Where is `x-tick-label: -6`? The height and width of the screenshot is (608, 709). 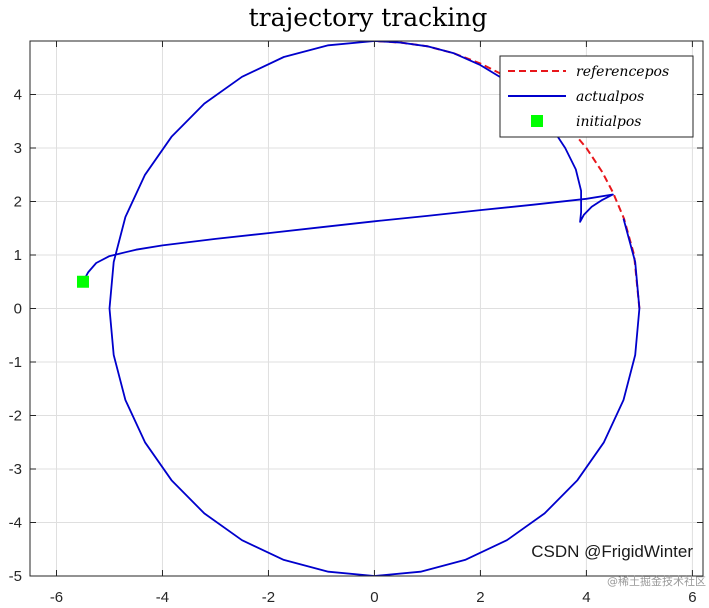 x-tick-label: -6 is located at coordinates (56, 597).